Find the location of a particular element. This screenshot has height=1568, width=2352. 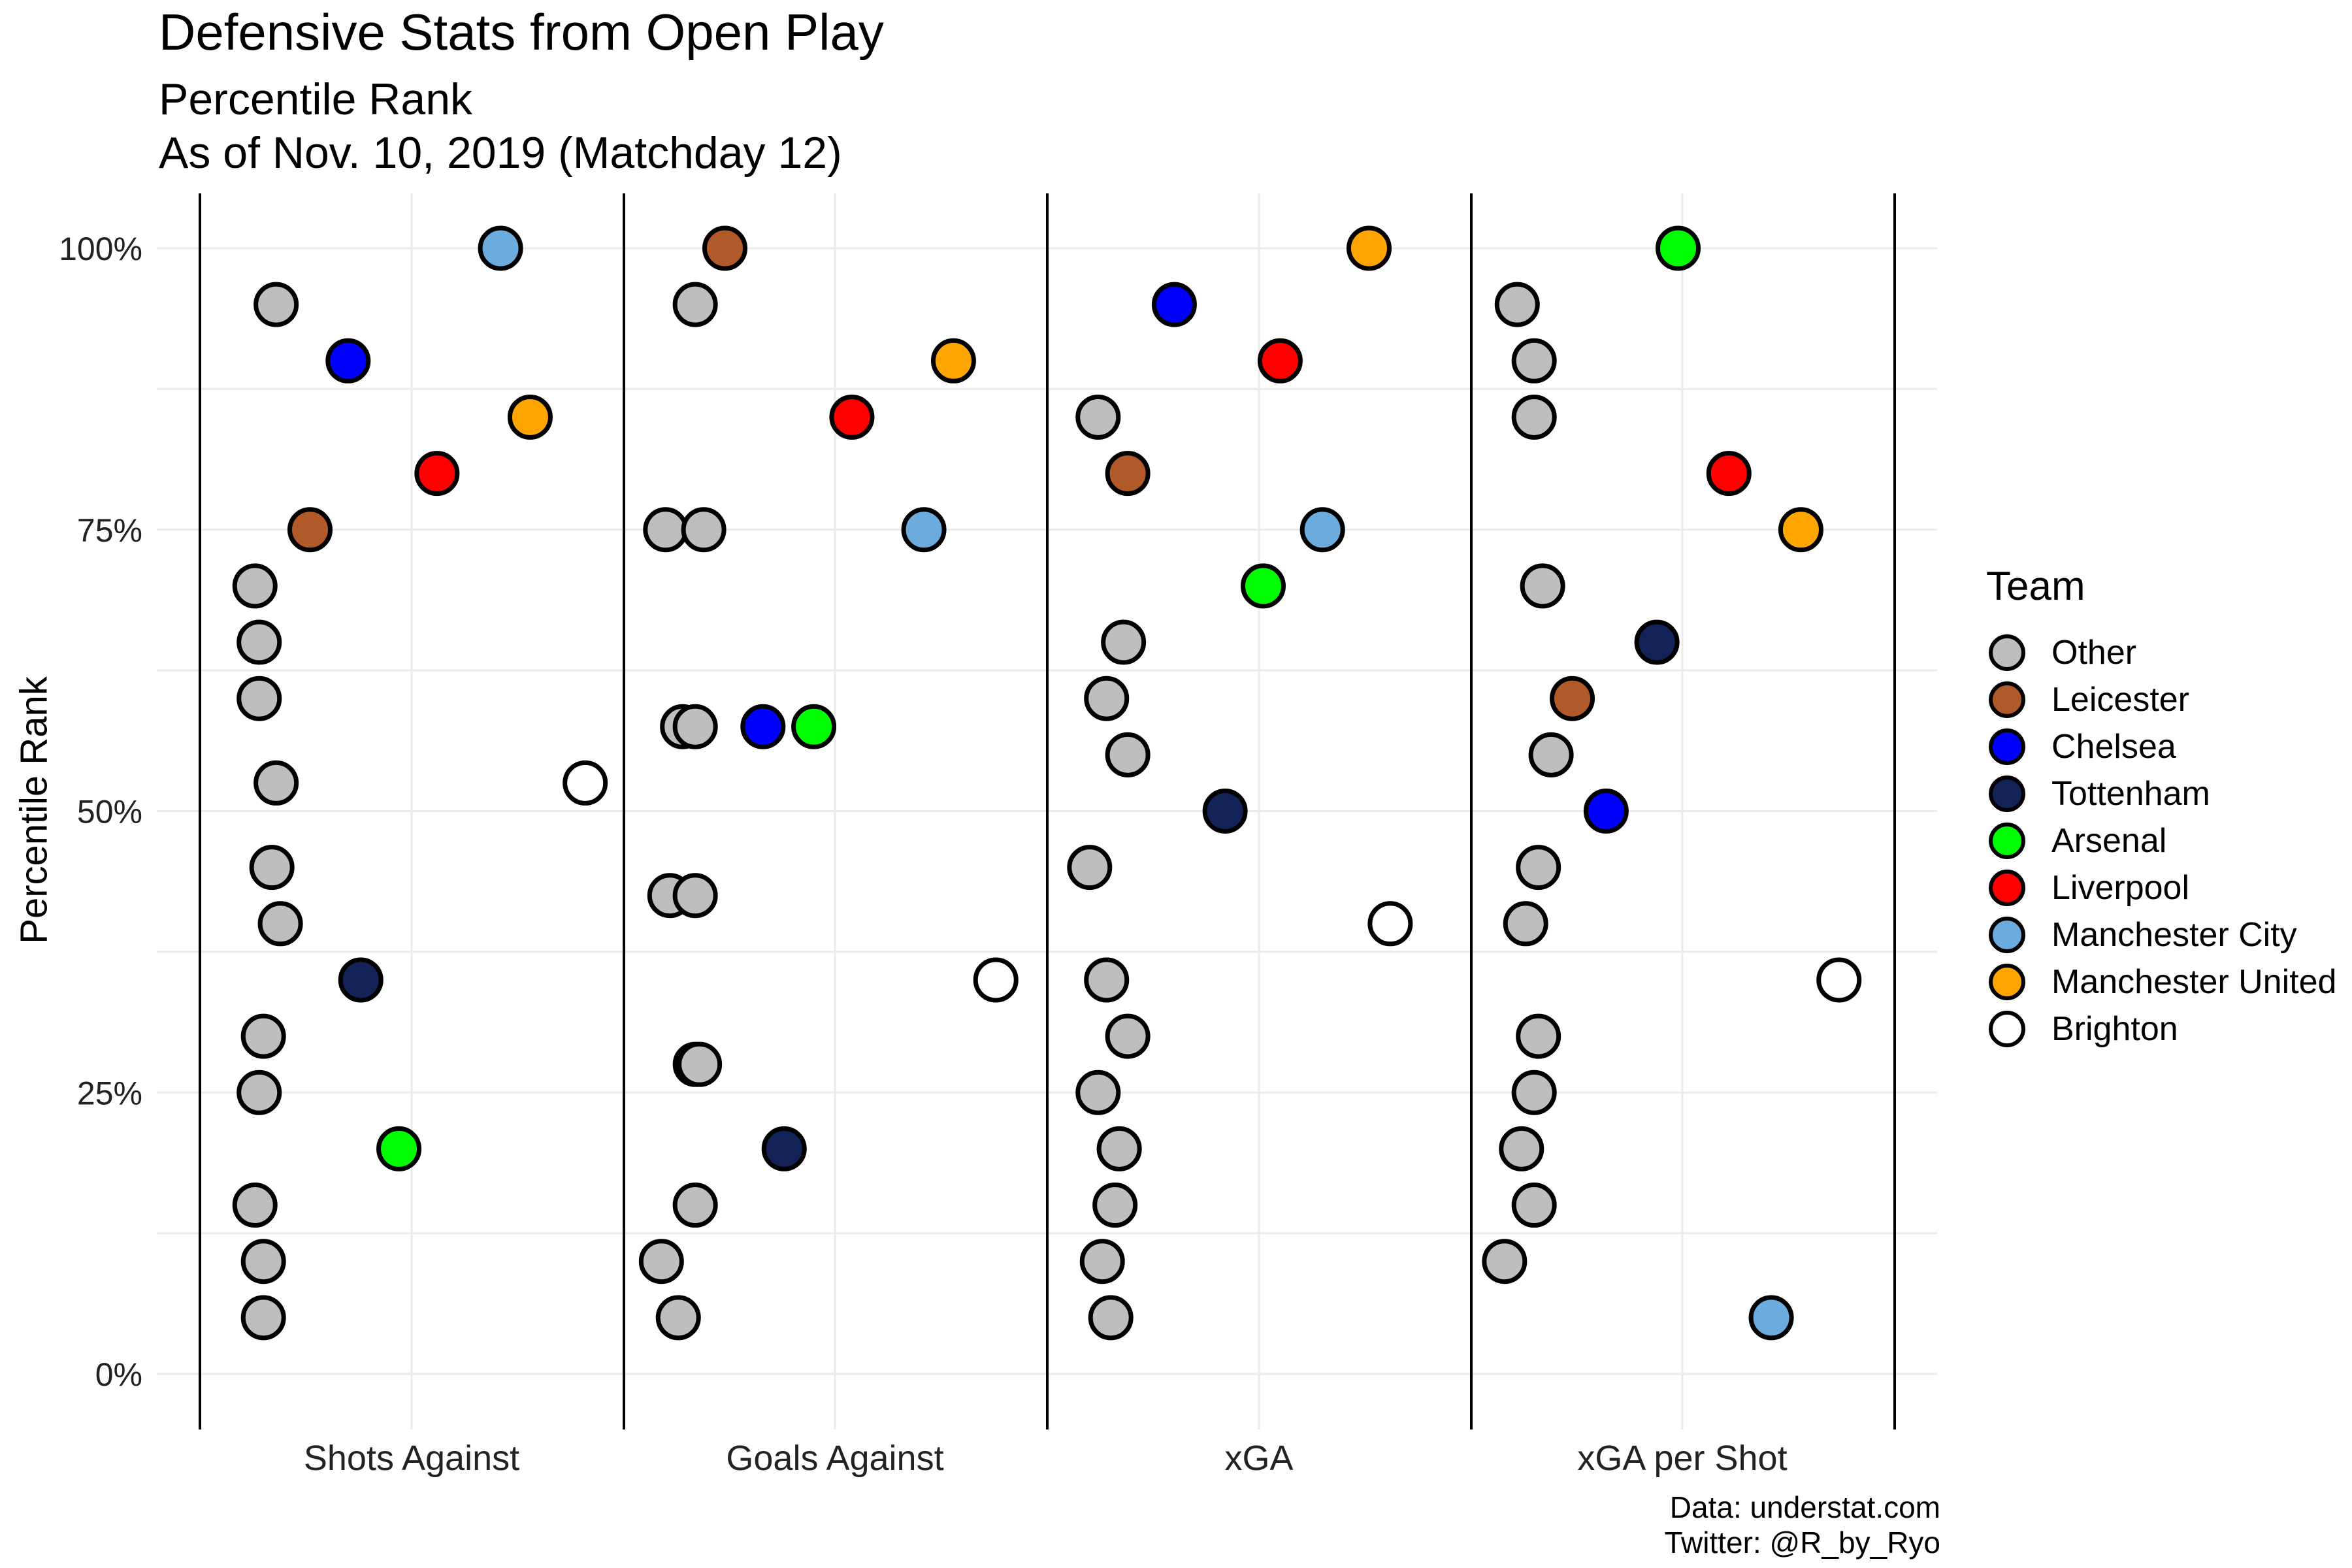

legend-item: Leicester is located at coordinates (2161, 699).